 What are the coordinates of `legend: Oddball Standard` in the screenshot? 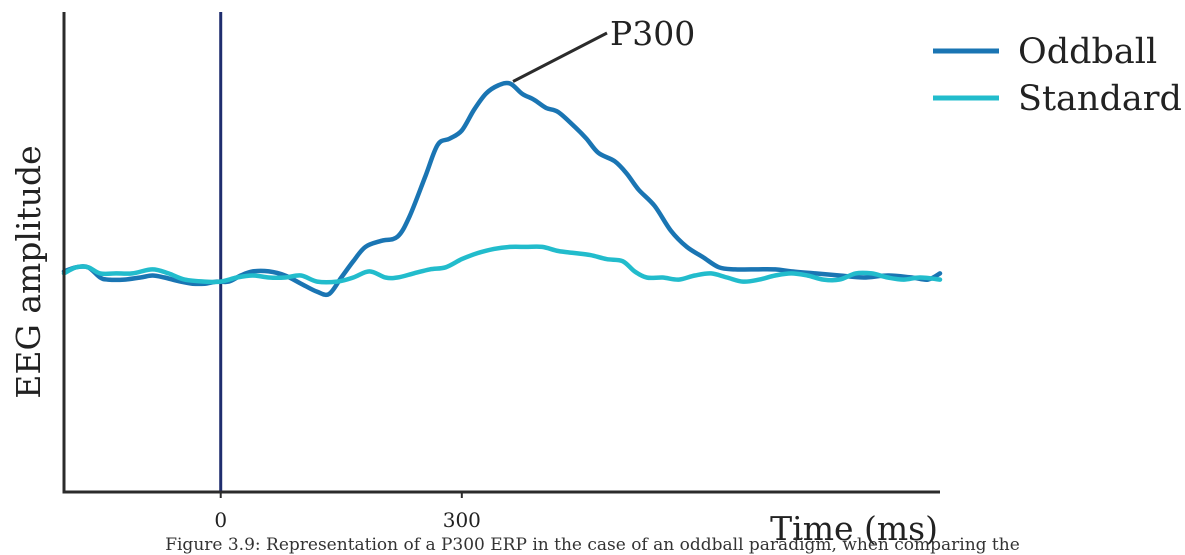 It's located at (1057, 75).